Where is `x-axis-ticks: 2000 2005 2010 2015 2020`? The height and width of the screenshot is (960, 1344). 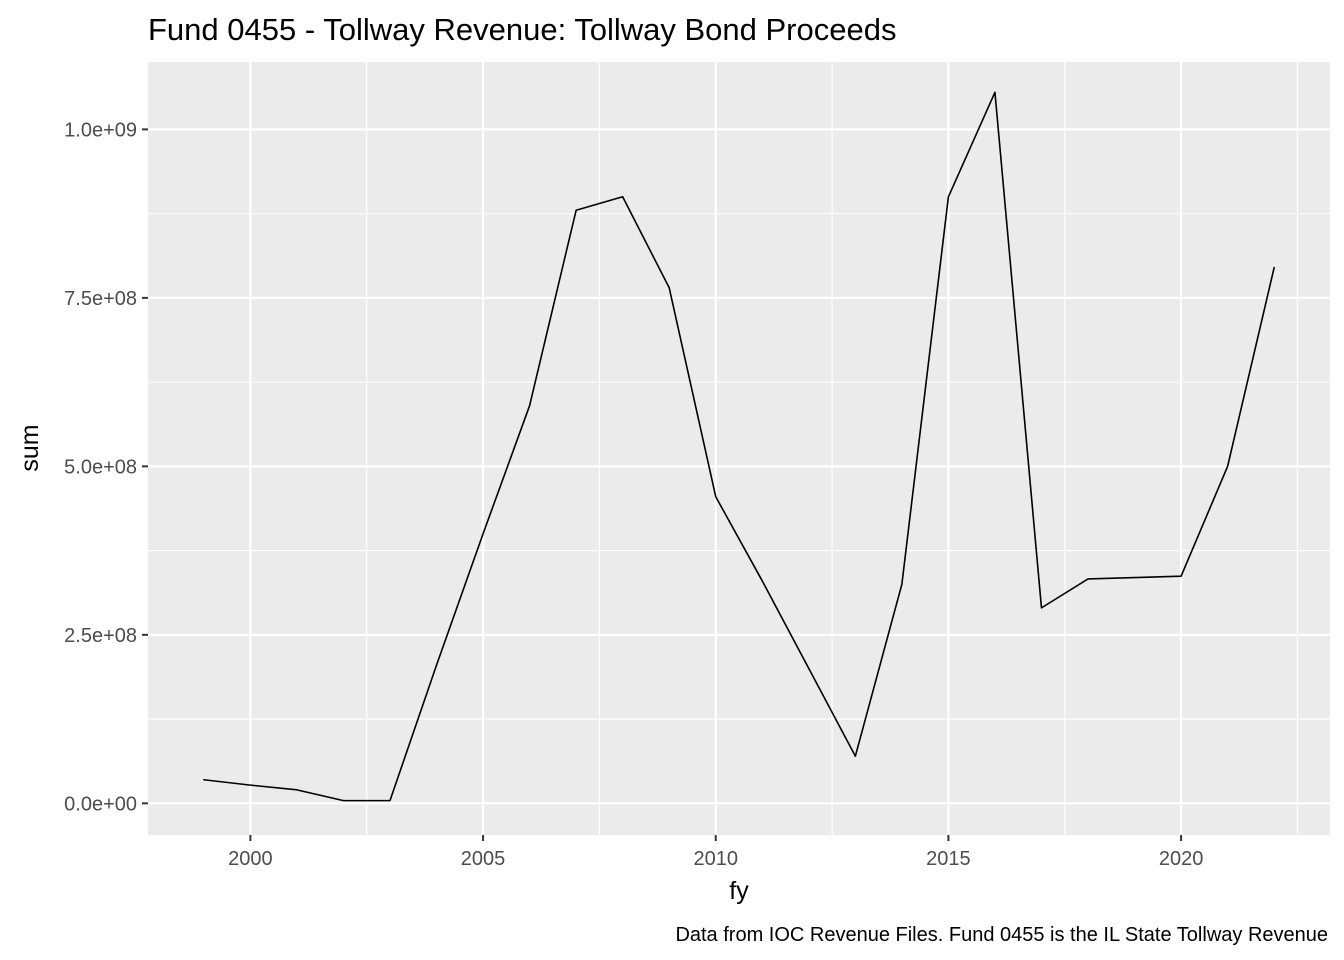
x-axis-ticks: 2000 2005 2010 2015 2020 is located at coordinates (715, 852).